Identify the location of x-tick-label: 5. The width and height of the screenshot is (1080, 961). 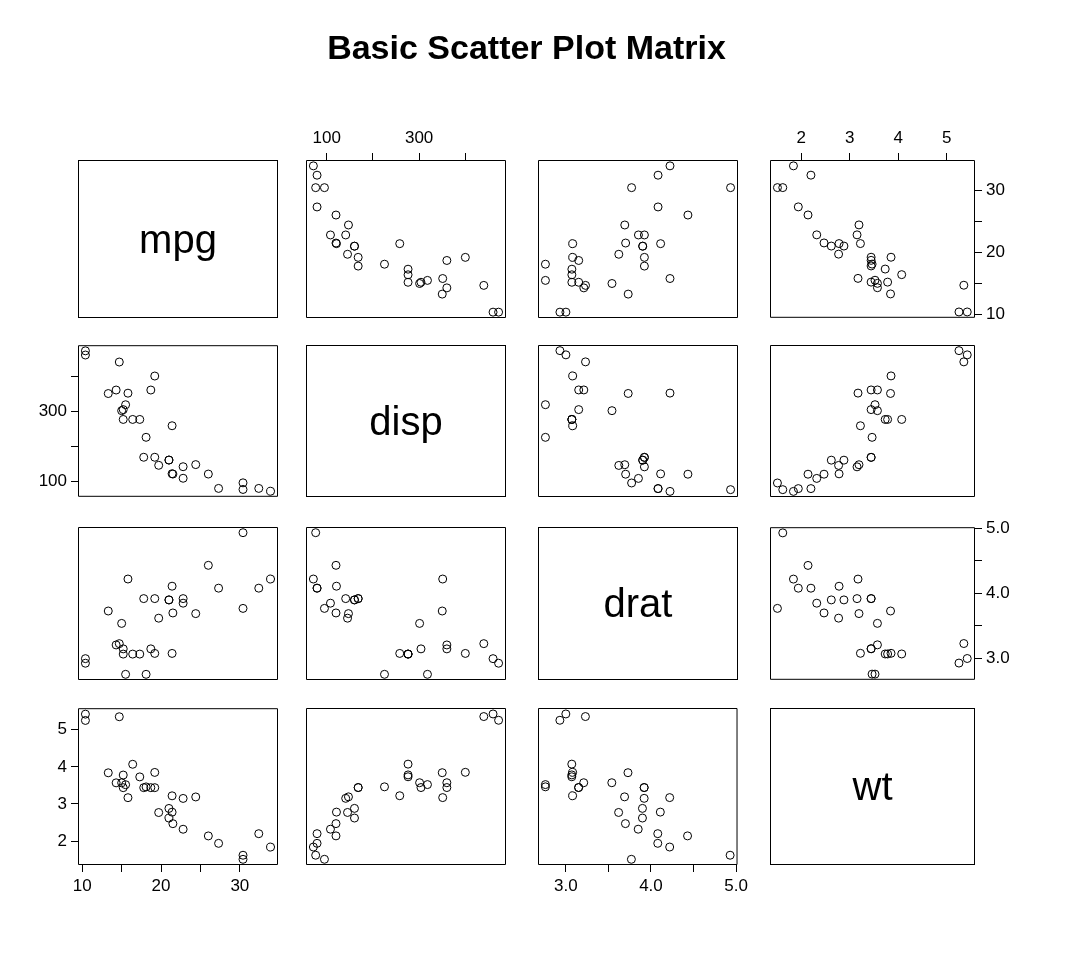
(947, 138).